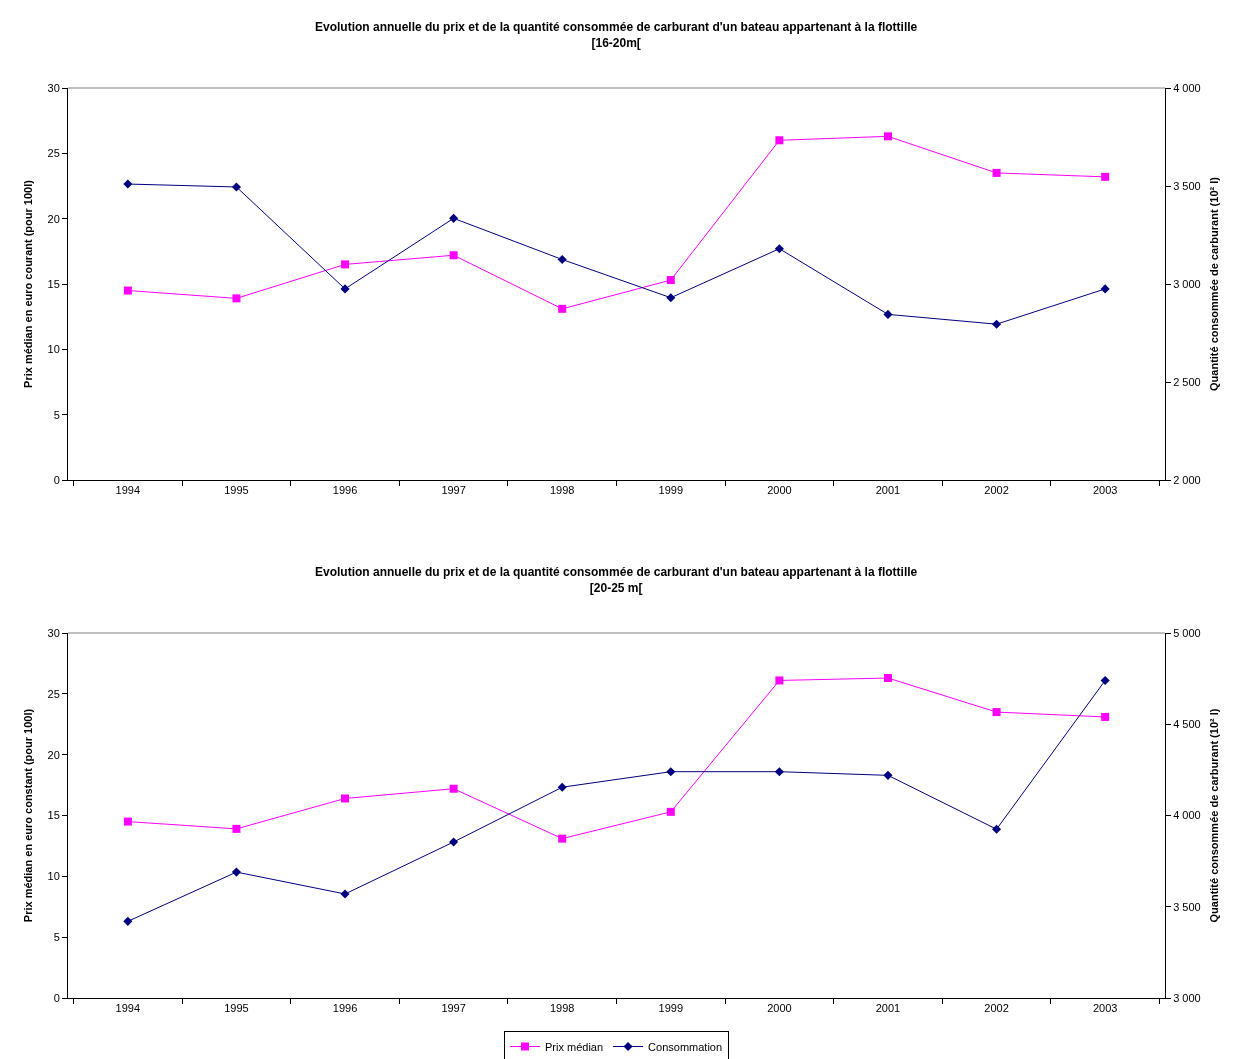 The image size is (1239, 1059). What do you see at coordinates (28, 283) in the screenshot?
I see `y-axis-title: Prix médian en euro courant (pour 100l)` at bounding box center [28, 283].